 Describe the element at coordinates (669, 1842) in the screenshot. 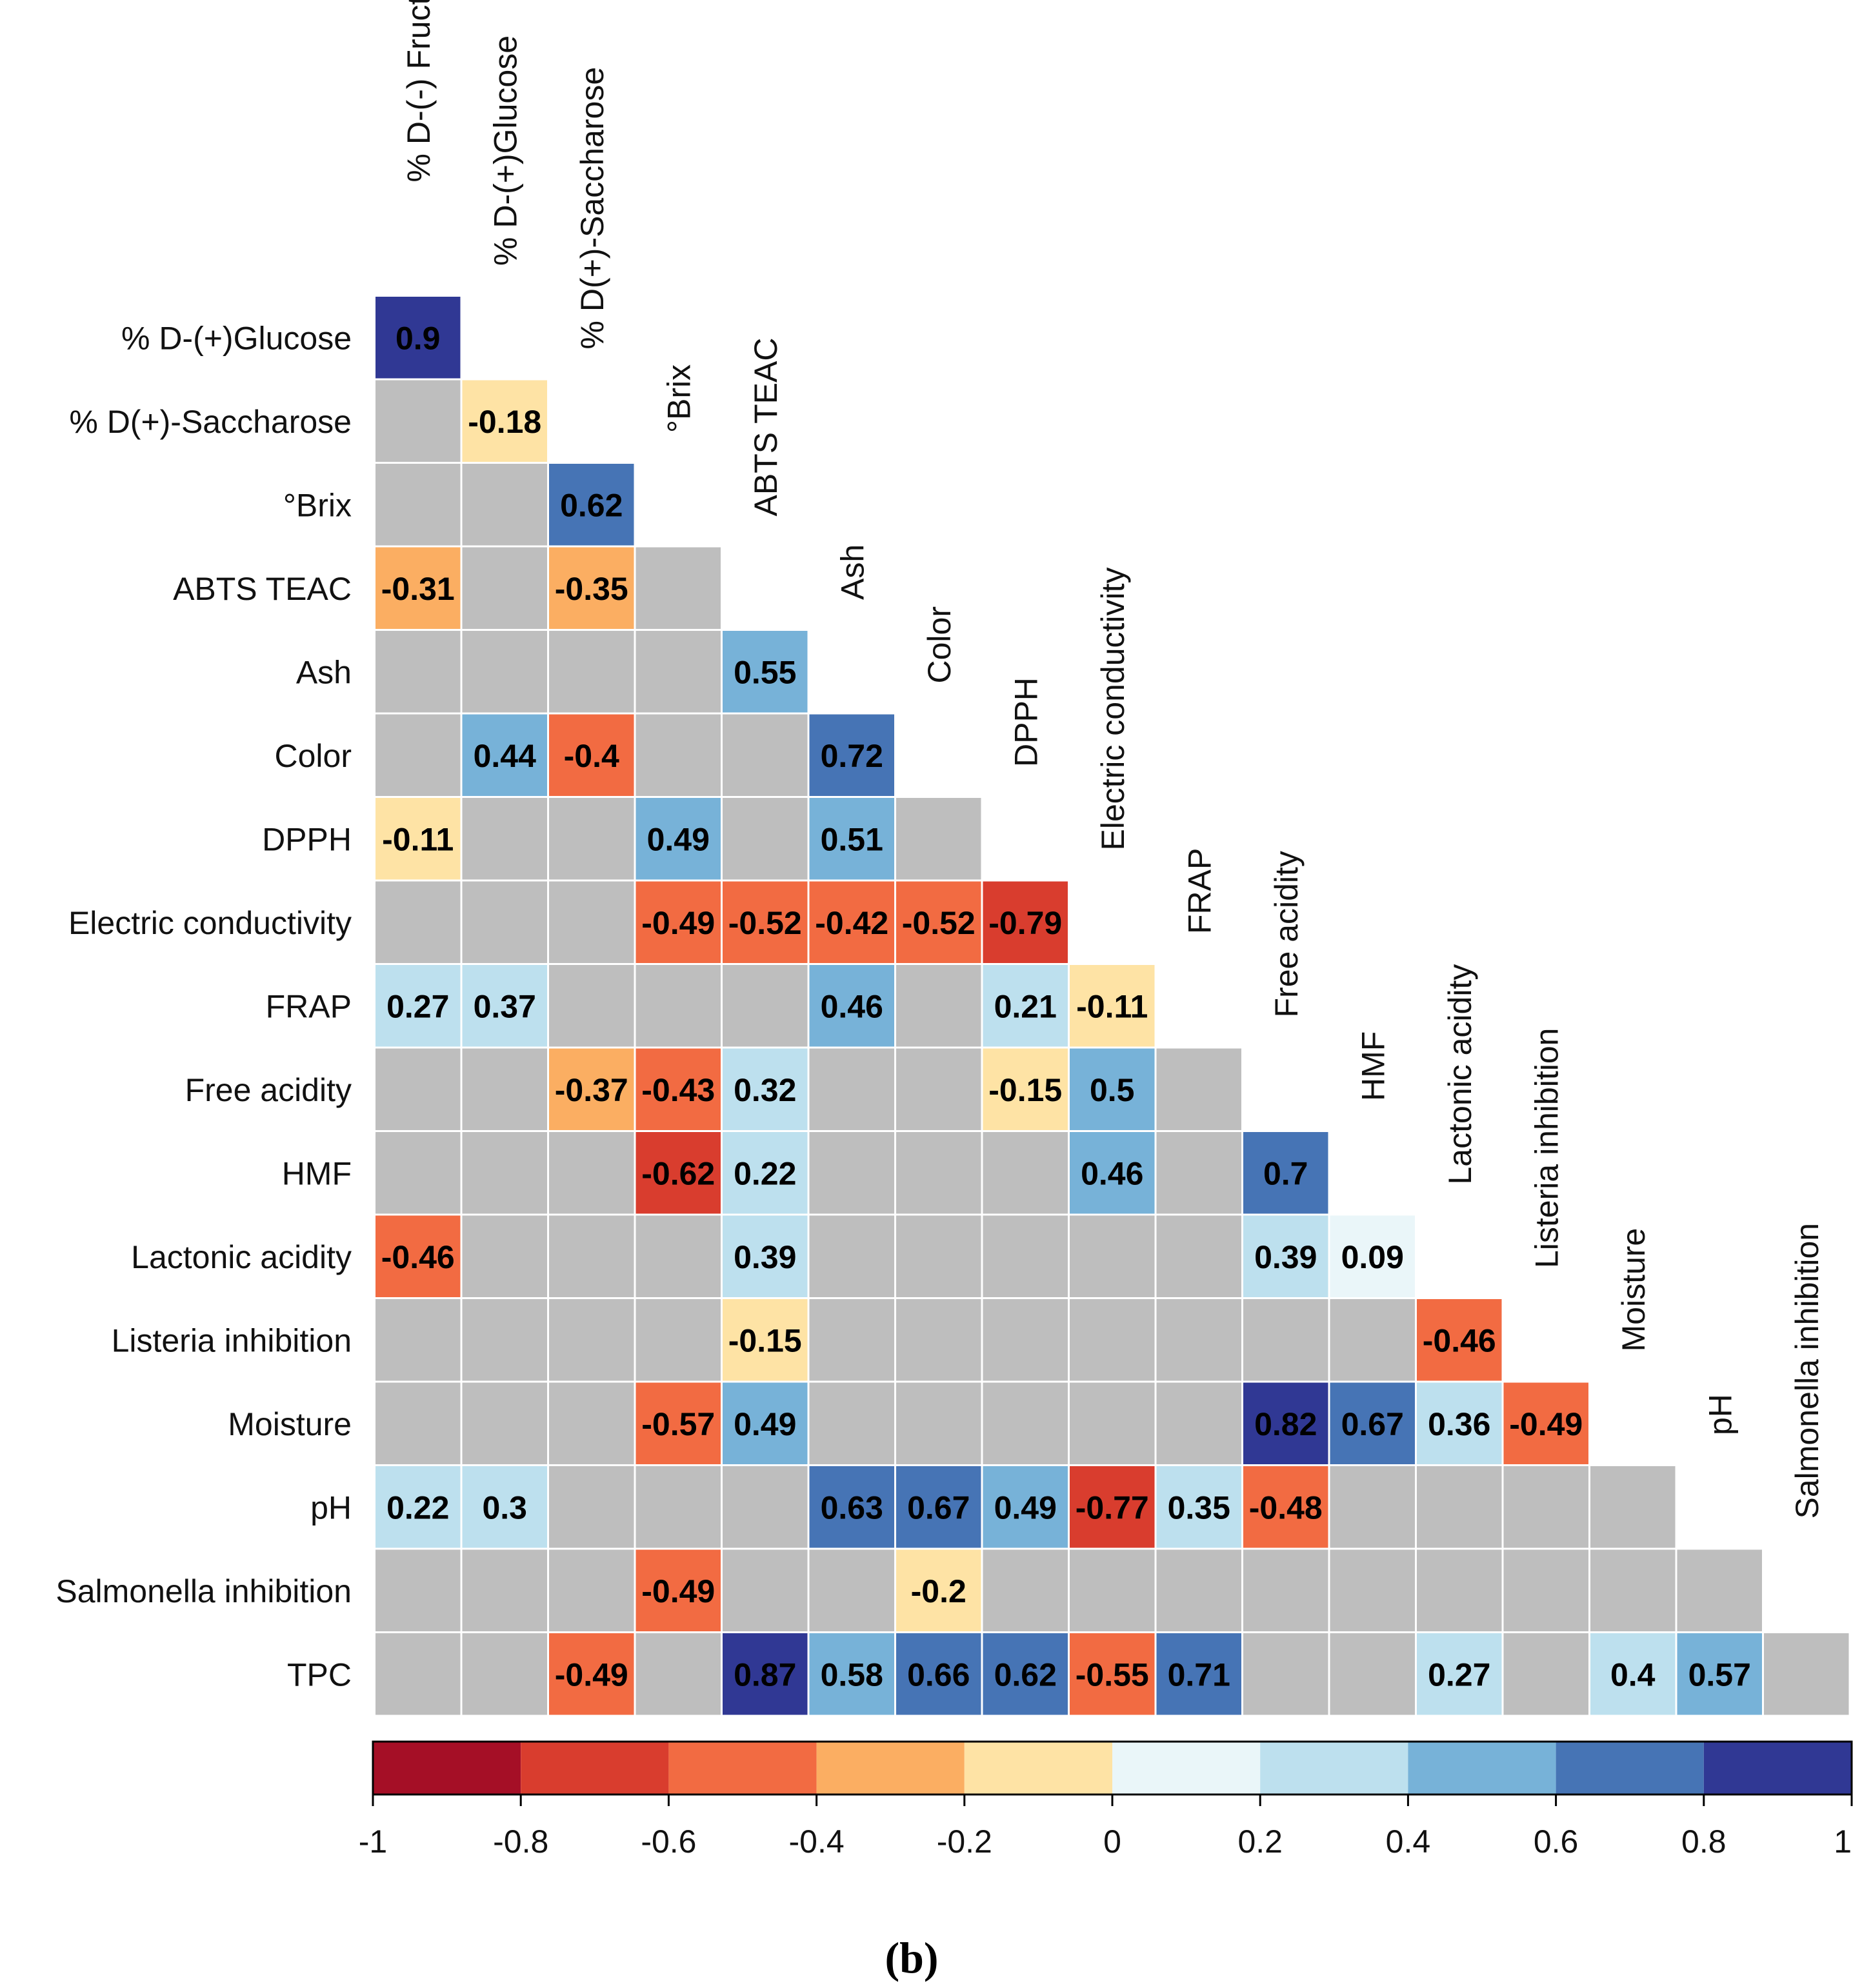

I see `colorbar-tick-label: -0.6` at that location.